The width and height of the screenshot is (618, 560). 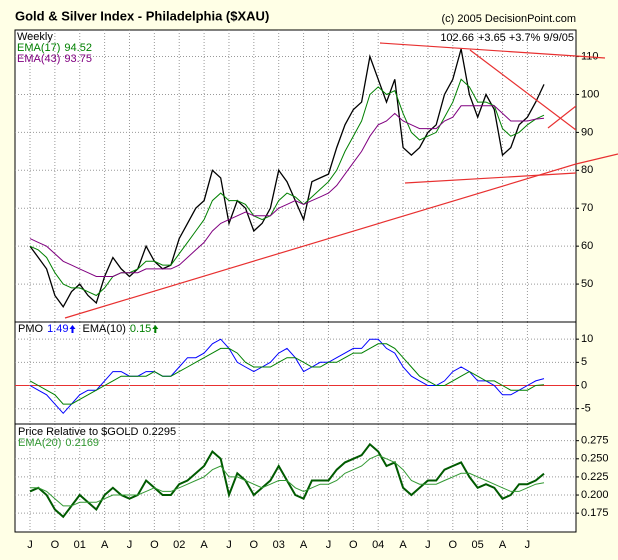 I want to click on y-tick-label: 0.250, so click(x=595, y=459).